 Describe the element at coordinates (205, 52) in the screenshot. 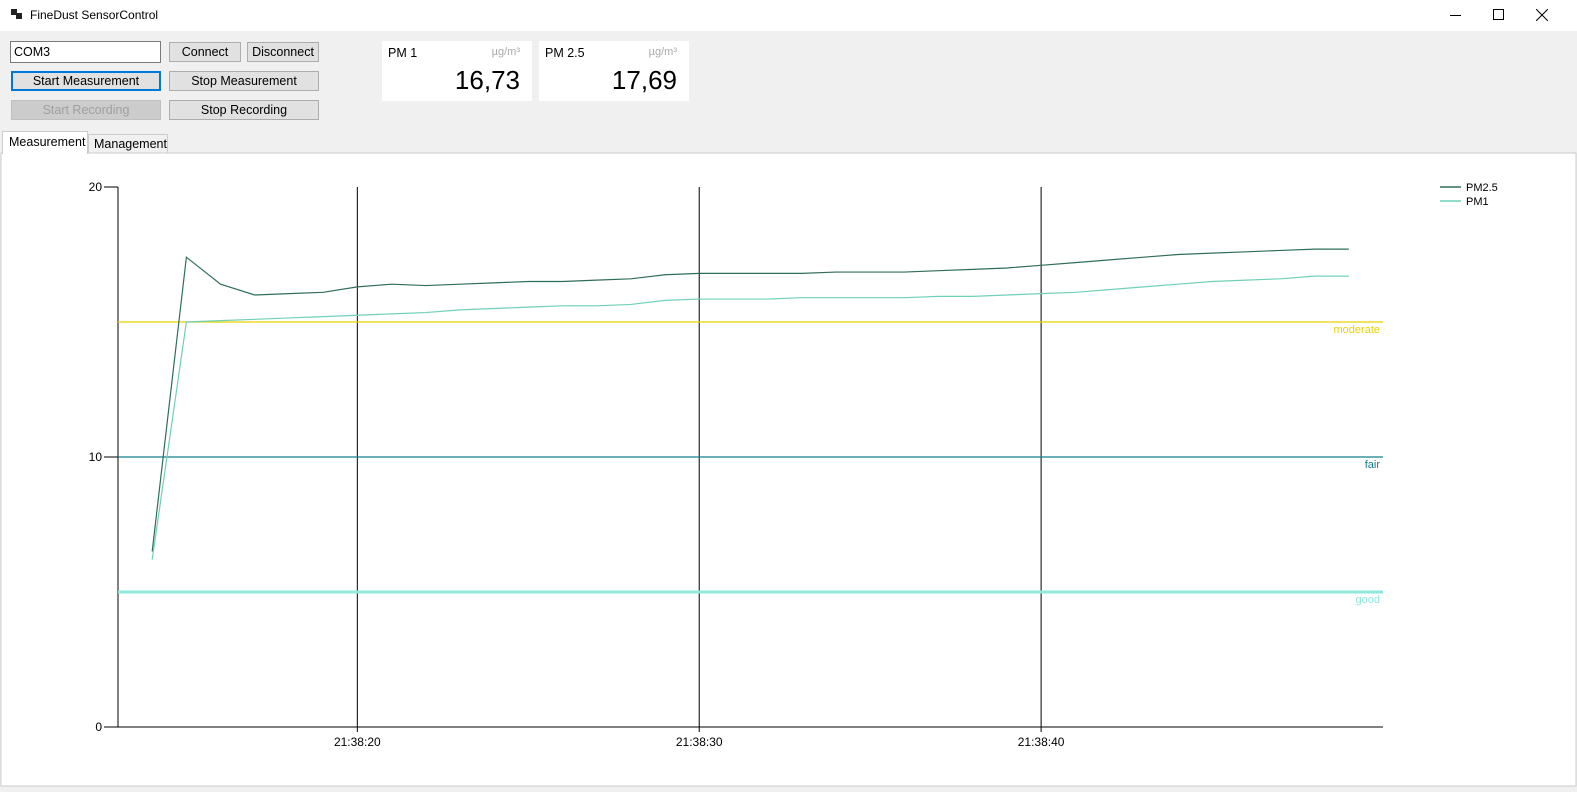

I see `connect-button: Connect` at that location.